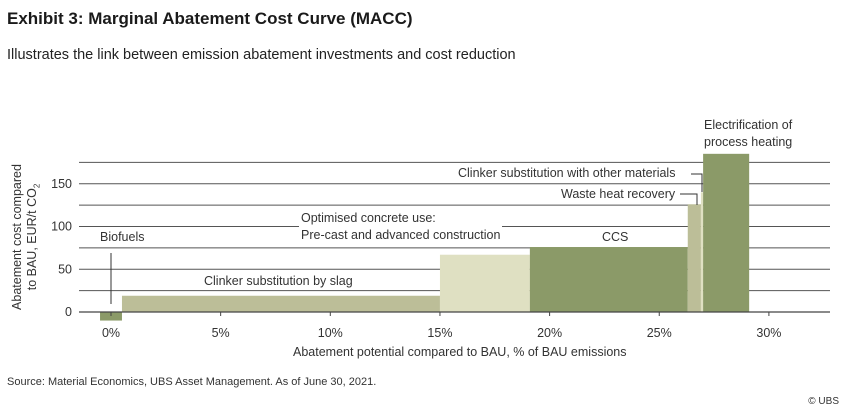  What do you see at coordinates (659, 333) in the screenshot?
I see `x-tick-label: 25%` at bounding box center [659, 333].